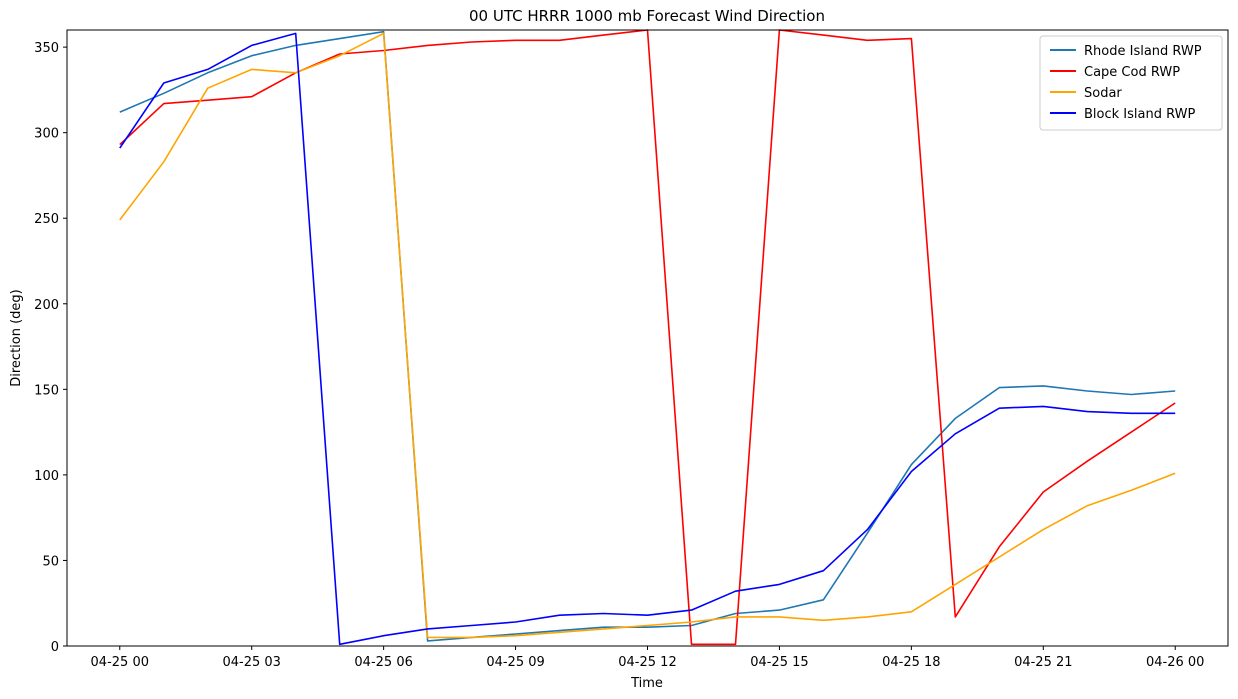 The height and width of the screenshot is (699, 1238). Describe the element at coordinates (1139, 114) in the screenshot. I see `legend-label: Block Island RWP` at that location.